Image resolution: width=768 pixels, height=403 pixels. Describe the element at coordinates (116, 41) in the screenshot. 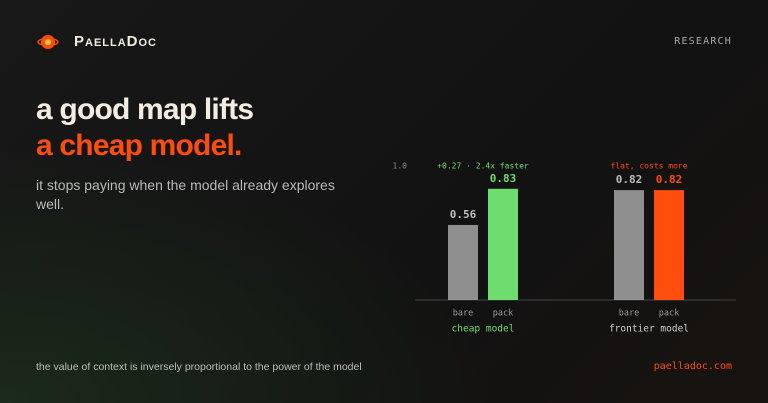

I see `brand-name: PaellaDoc` at that location.